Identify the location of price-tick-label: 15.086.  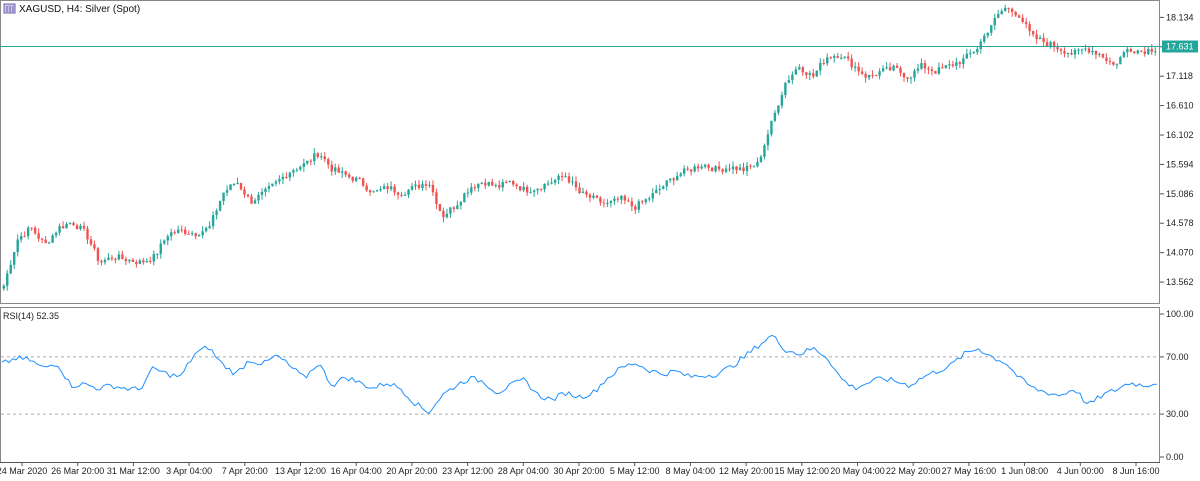
(1180, 194).